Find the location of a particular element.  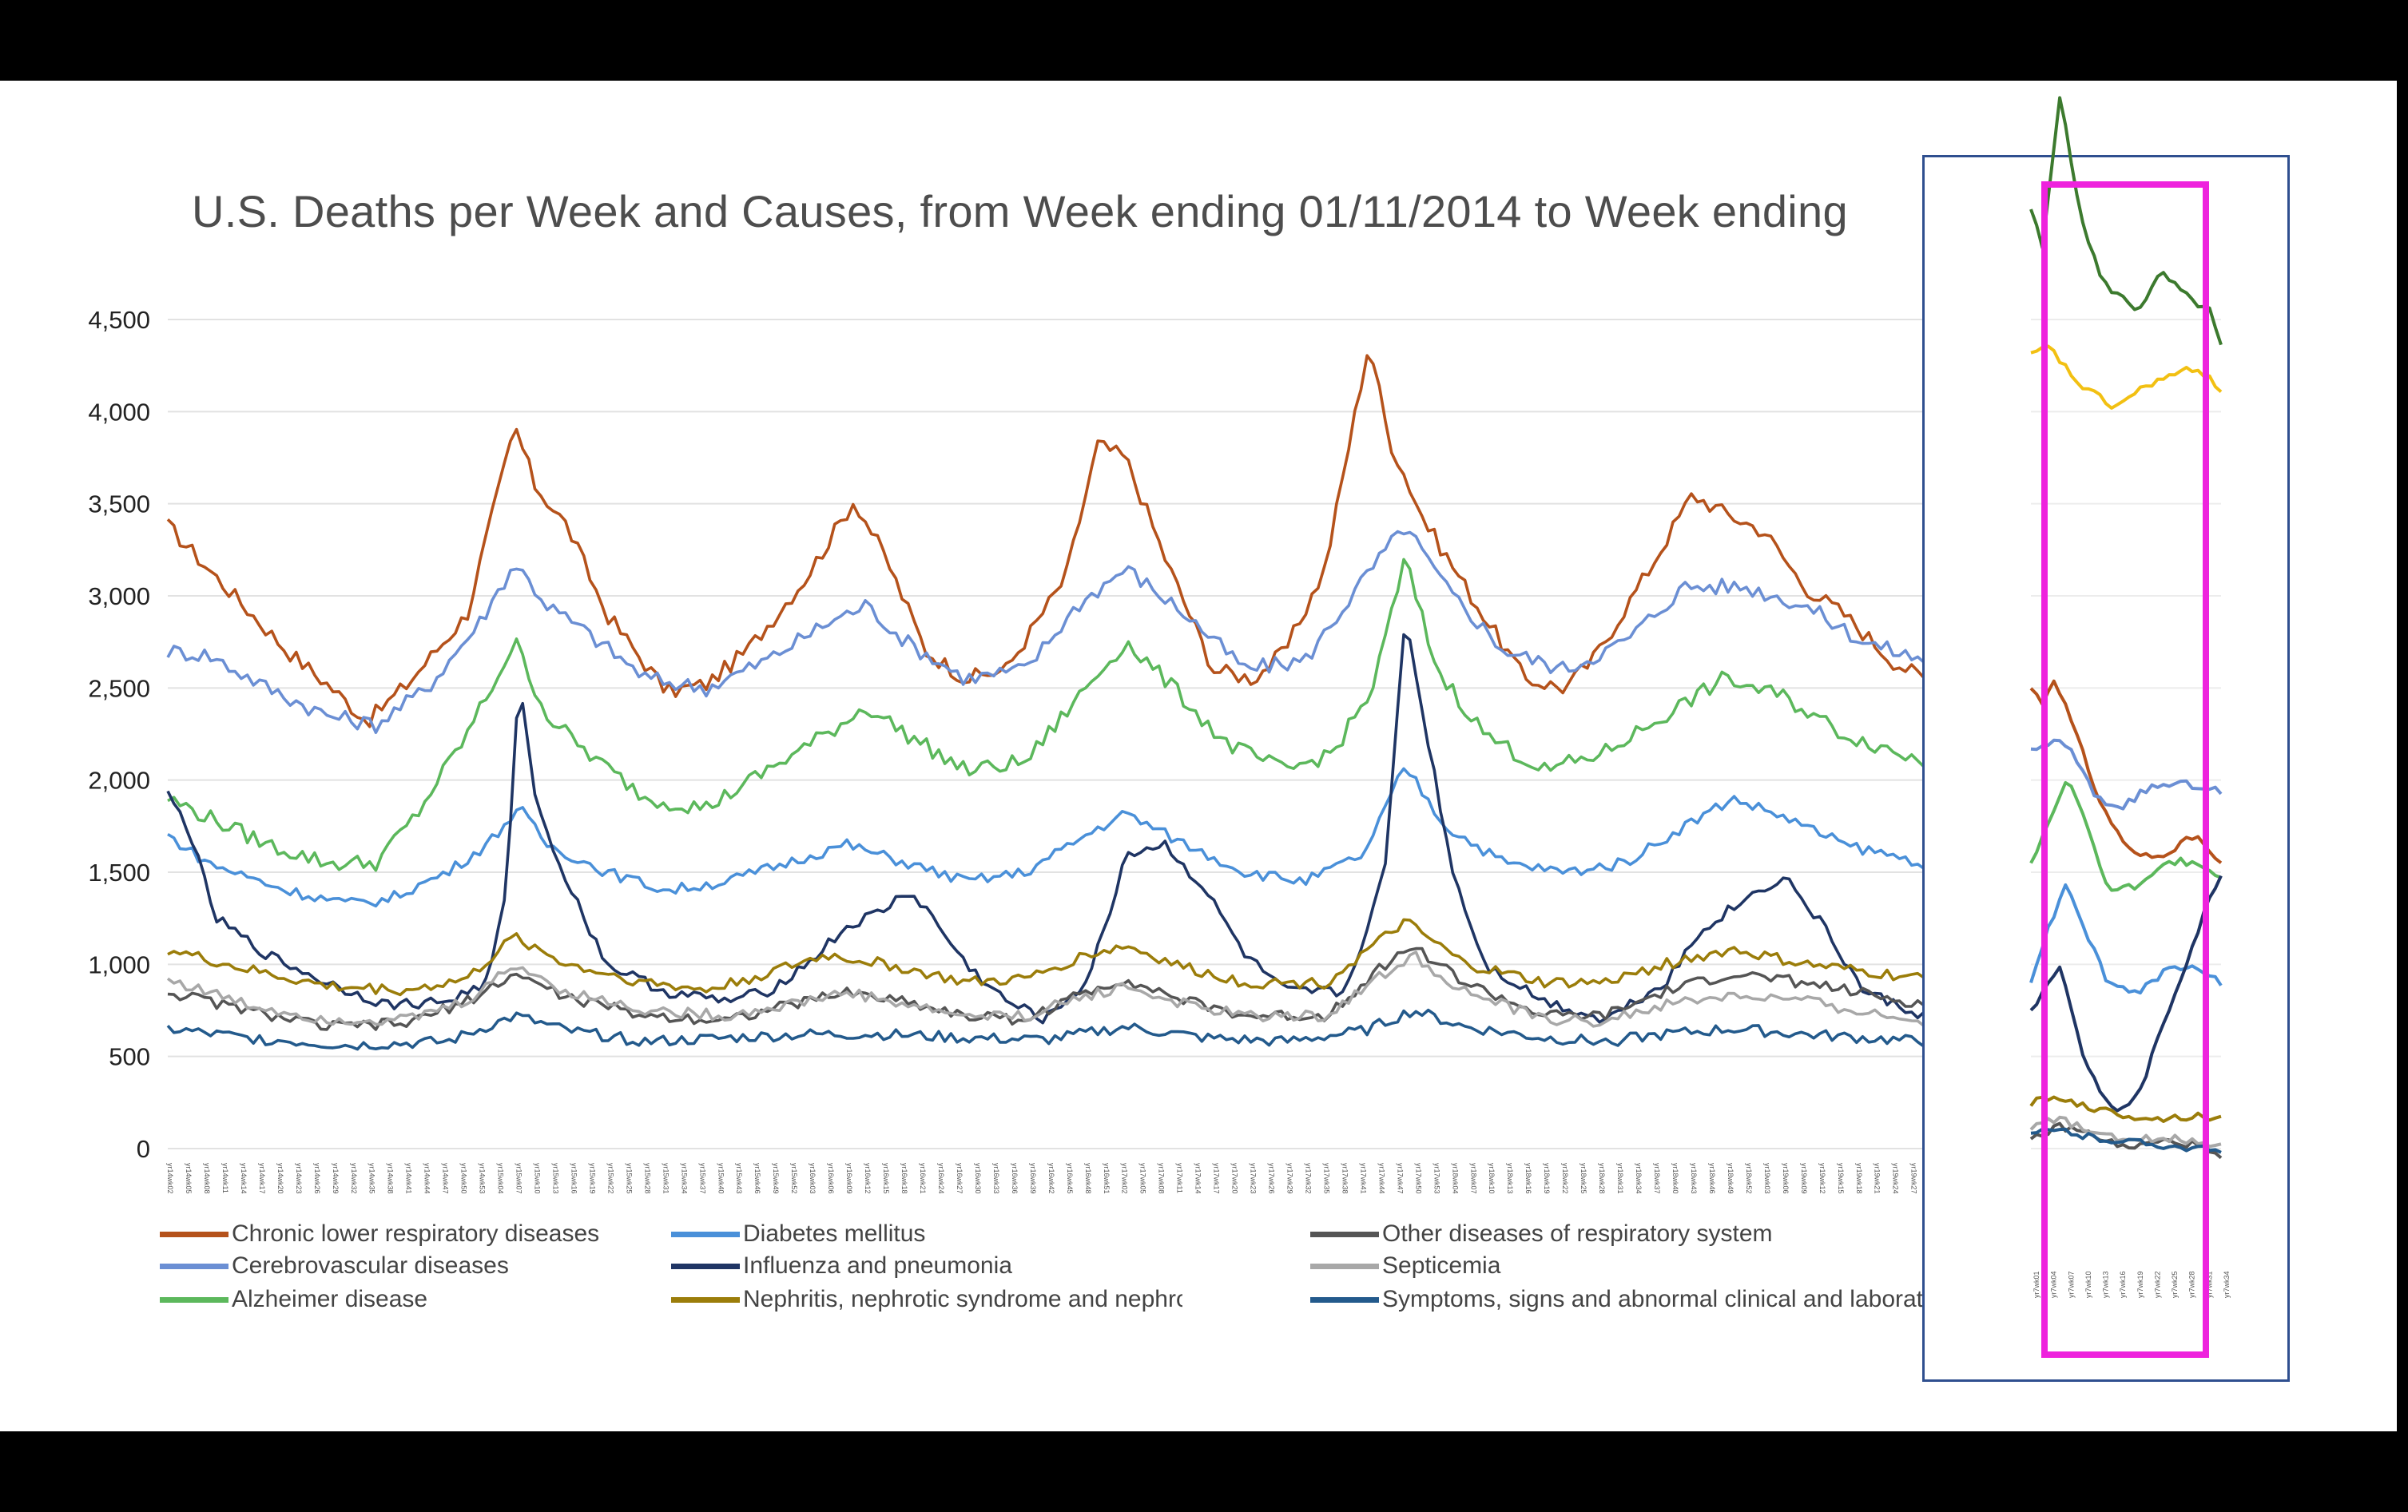

x-tick-label: yr17wk14 is located at coordinates (1198, 1178).